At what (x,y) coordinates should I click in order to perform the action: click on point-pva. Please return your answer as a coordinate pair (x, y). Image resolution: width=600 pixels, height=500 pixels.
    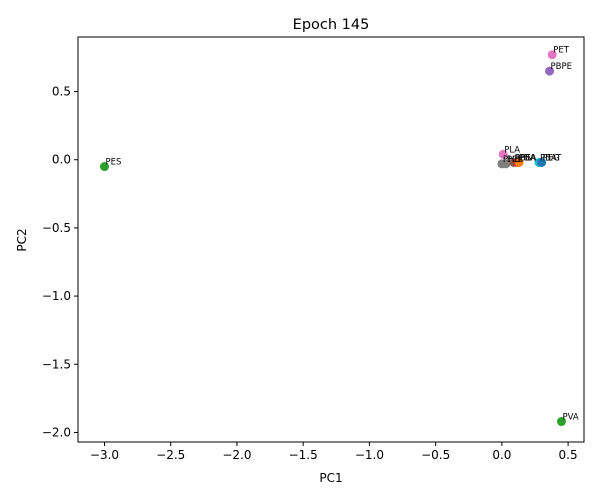
    Looking at the image, I should click on (561, 422).